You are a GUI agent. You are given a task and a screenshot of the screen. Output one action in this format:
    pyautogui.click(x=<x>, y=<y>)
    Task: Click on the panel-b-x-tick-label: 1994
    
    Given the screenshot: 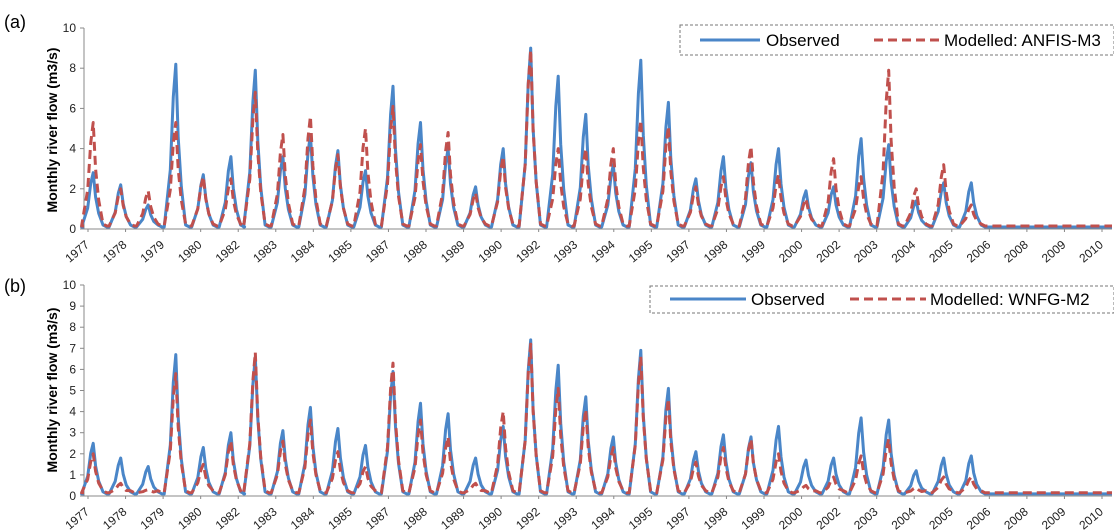 What is the action you would take?
    pyautogui.click(x=603, y=518)
    